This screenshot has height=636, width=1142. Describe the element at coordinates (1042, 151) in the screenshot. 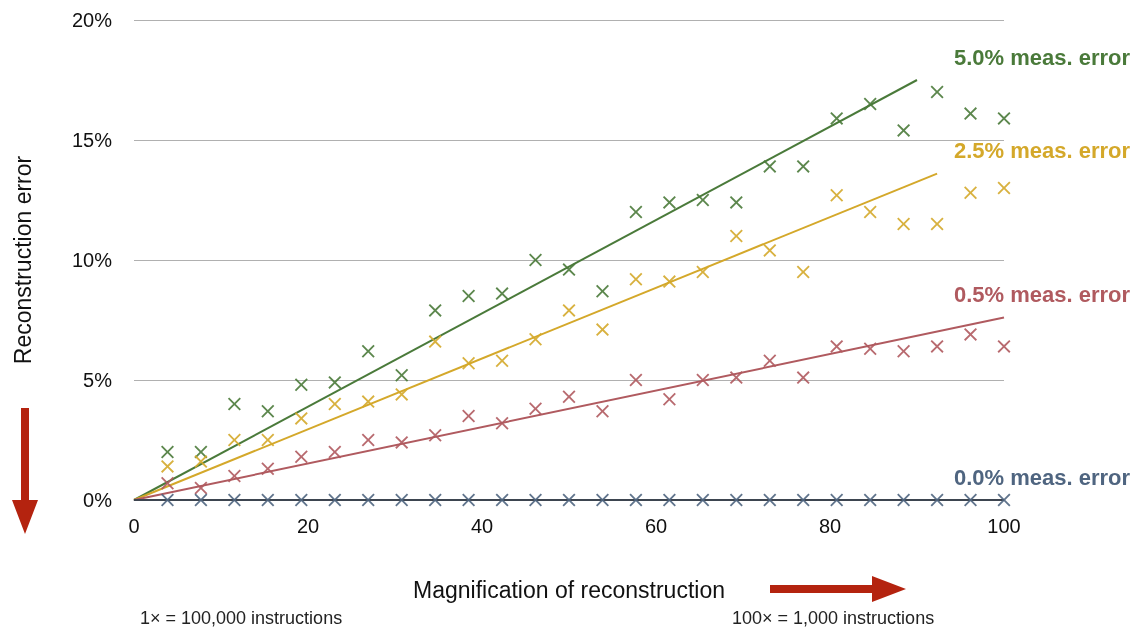

I see `series-label: 2.5% meas. error` at that location.